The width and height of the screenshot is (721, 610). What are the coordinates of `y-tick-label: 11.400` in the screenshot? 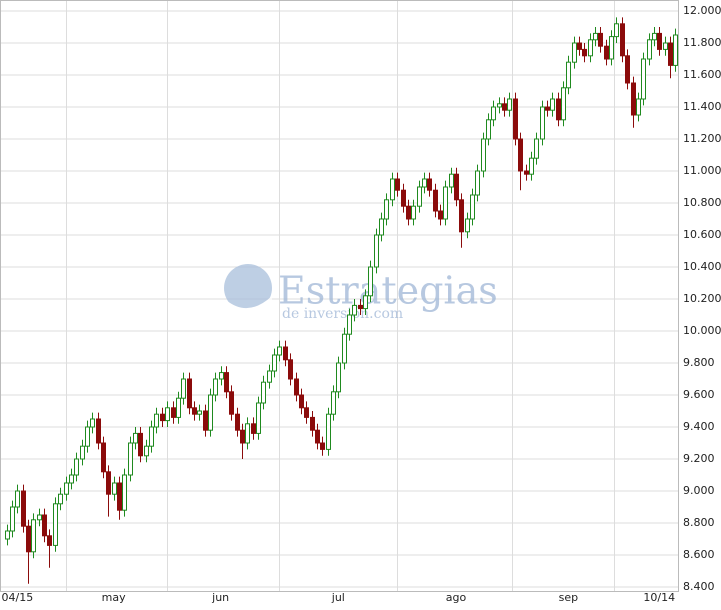 It's located at (702, 106).